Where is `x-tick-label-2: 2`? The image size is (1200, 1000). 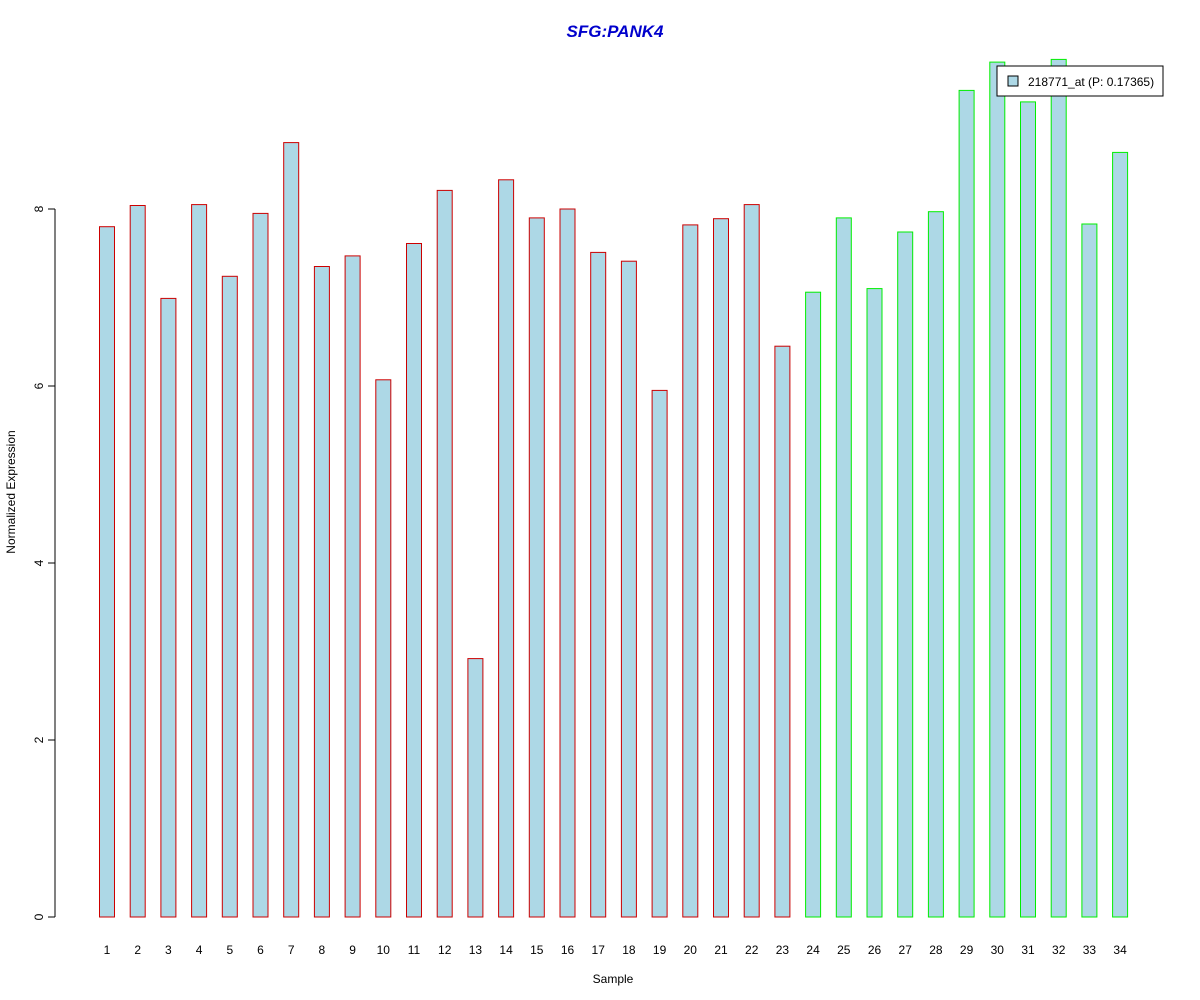
x-tick-label-2: 2 is located at coordinates (137, 950).